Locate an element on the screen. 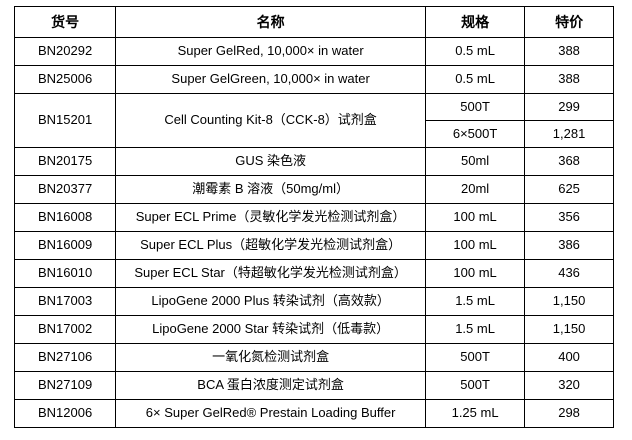 The width and height of the screenshot is (632, 440). cell-price: 400 is located at coordinates (569, 357).